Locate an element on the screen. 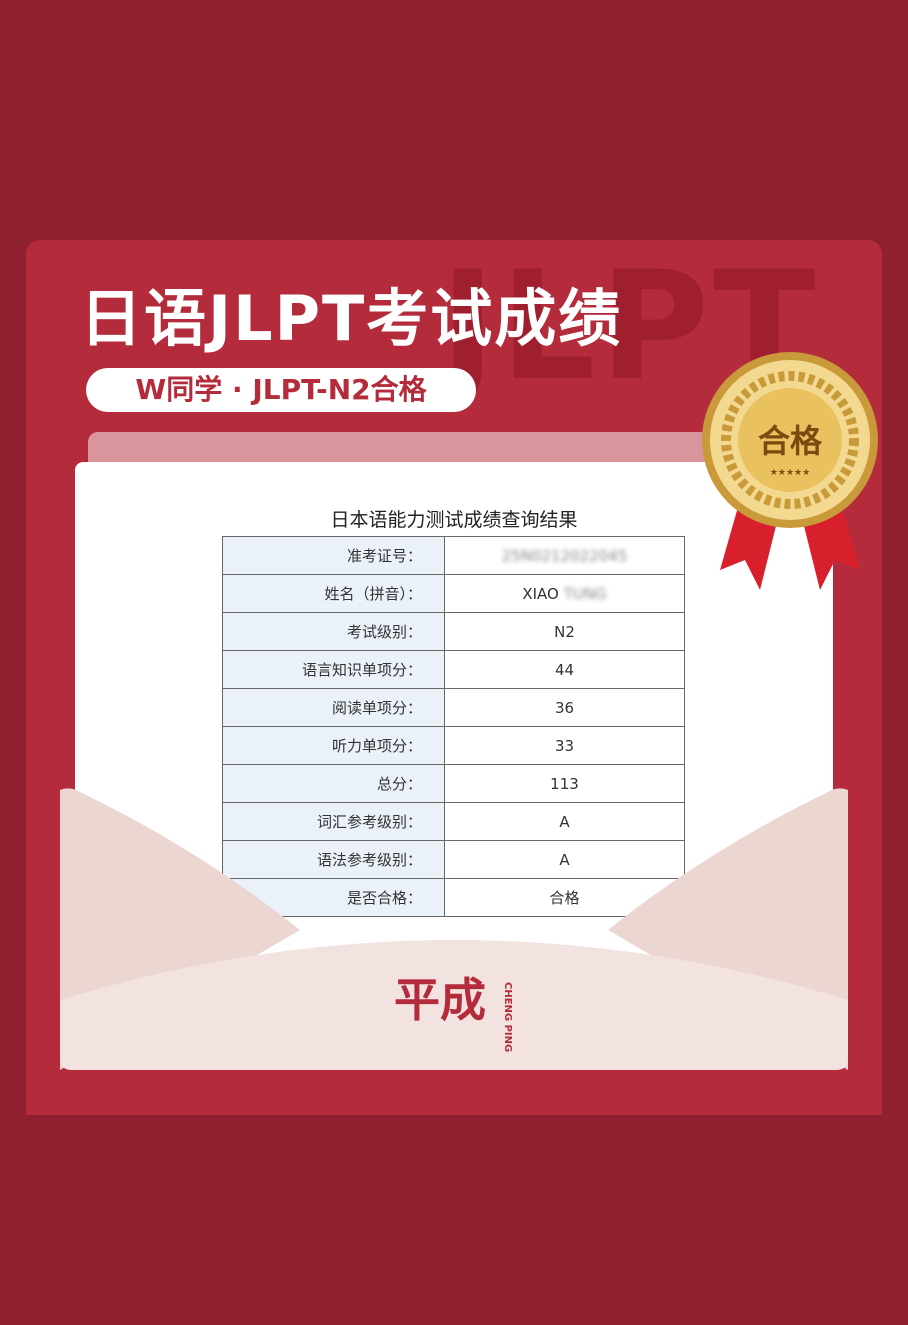 This screenshot has height=1325, width=908. row-value: 合格 is located at coordinates (564, 898).